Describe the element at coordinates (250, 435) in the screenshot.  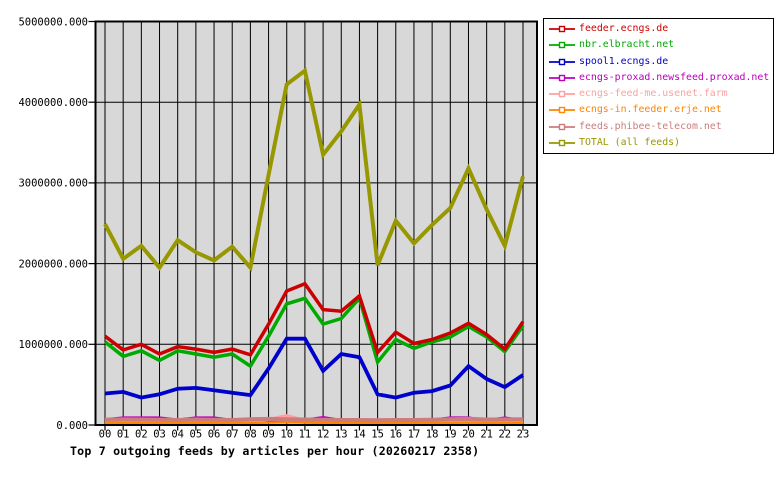
I see `x-tick-label: 08` at that location.